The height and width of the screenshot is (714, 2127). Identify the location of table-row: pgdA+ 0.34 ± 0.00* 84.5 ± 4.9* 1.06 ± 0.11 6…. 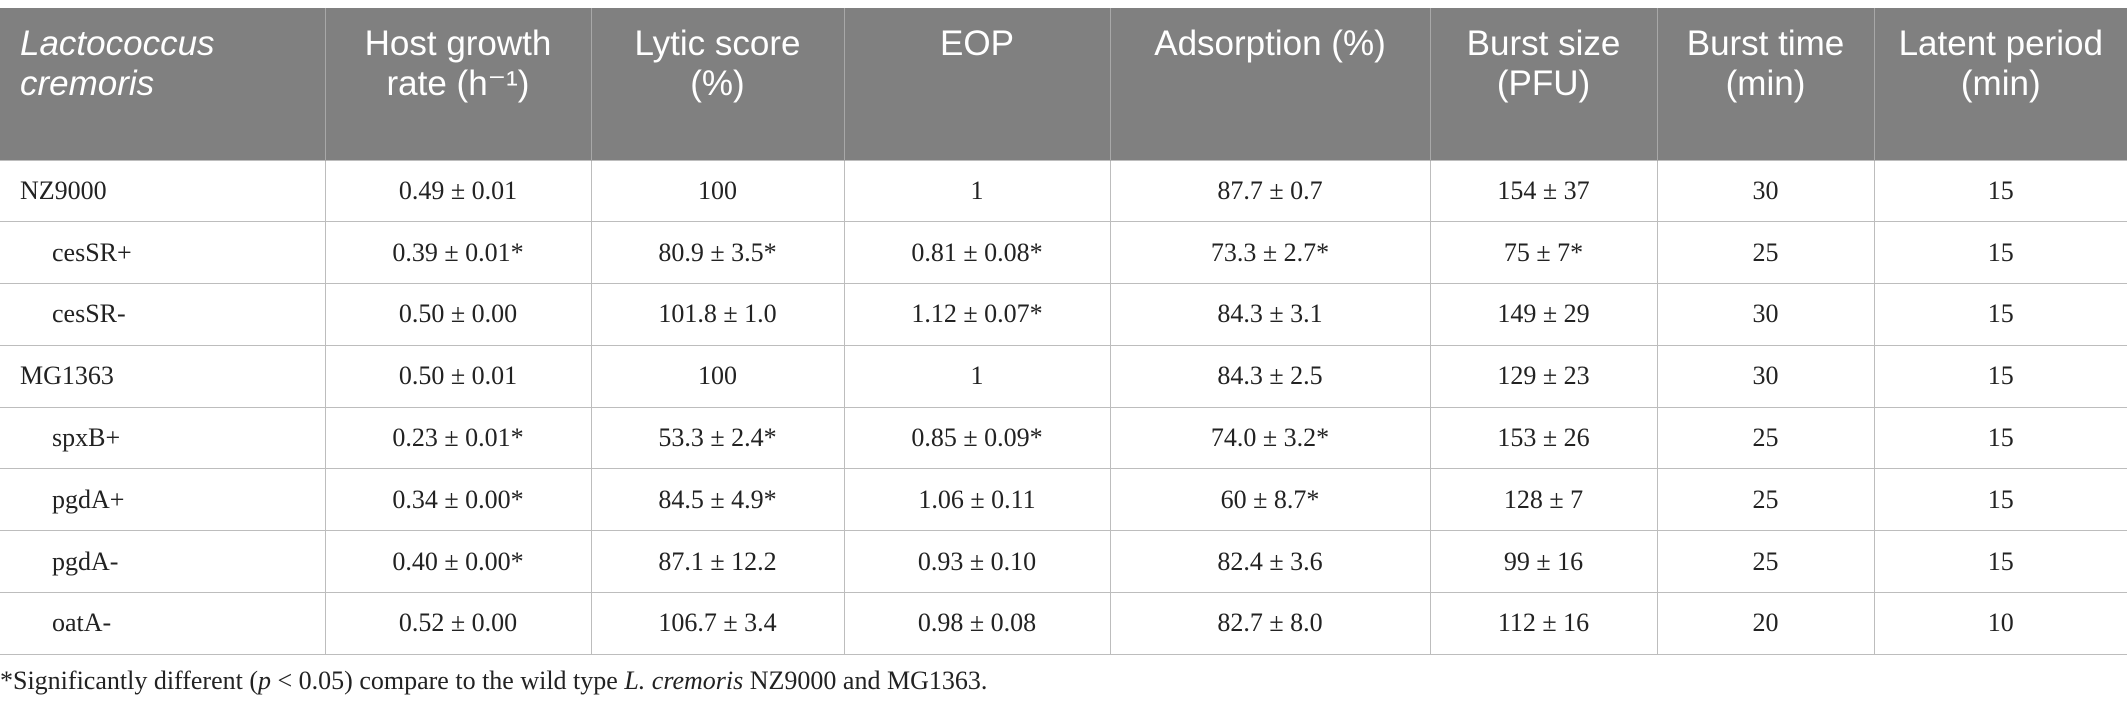
(1063, 499).